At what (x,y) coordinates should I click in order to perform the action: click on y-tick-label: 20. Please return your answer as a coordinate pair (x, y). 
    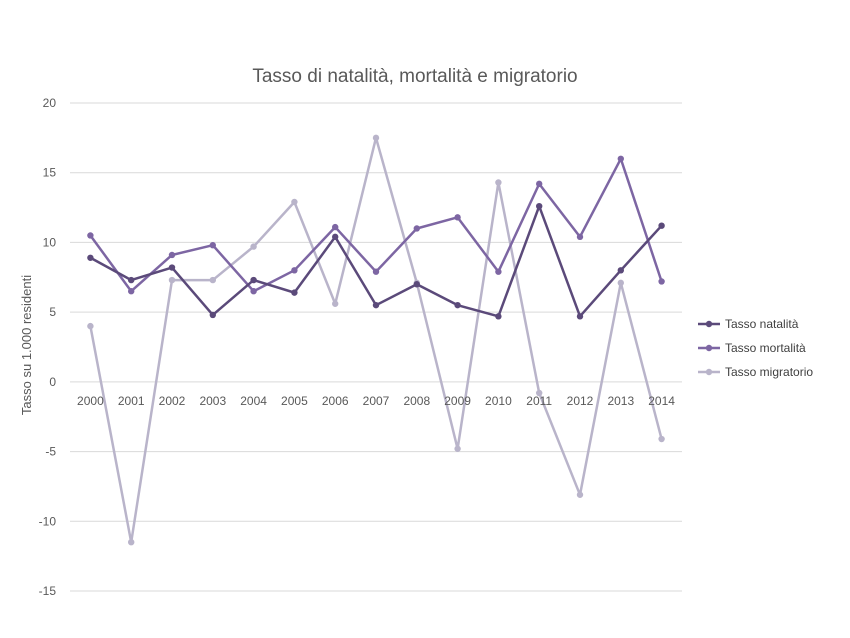
    Looking at the image, I should click on (50, 103).